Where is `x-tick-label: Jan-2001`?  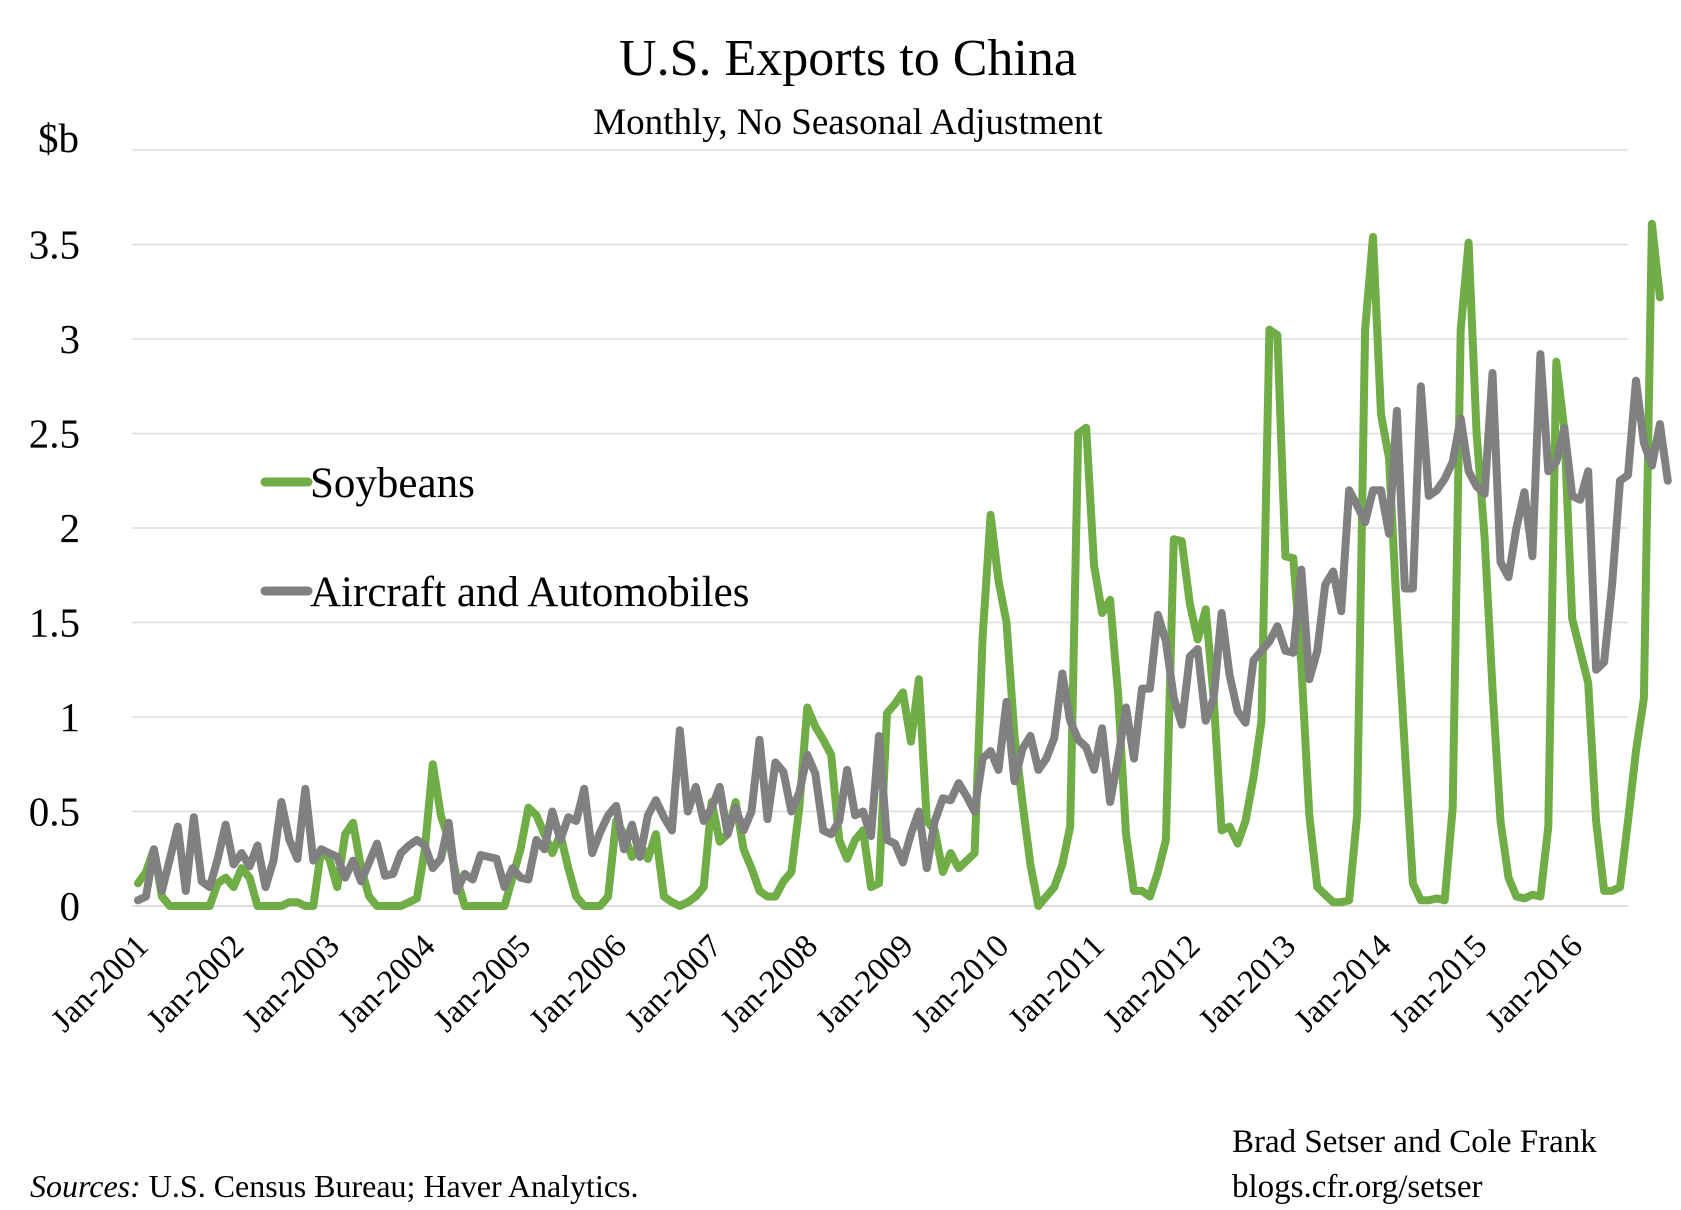
x-tick-label: Jan-2001 is located at coordinates (100, 983).